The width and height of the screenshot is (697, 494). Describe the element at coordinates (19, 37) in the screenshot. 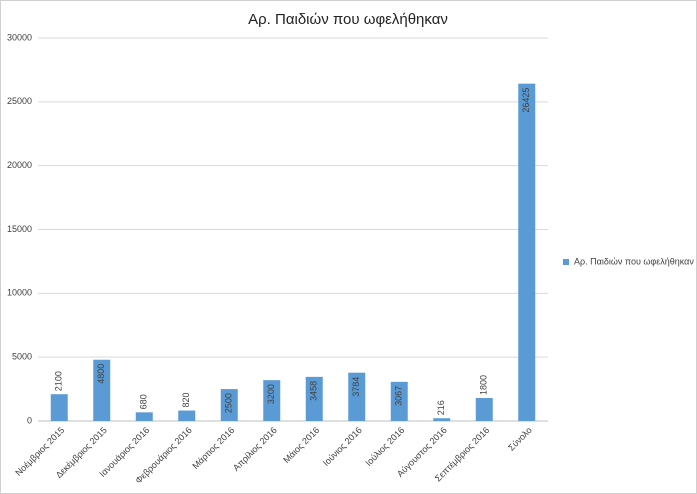

I see `y-tick-label: 30000` at that location.